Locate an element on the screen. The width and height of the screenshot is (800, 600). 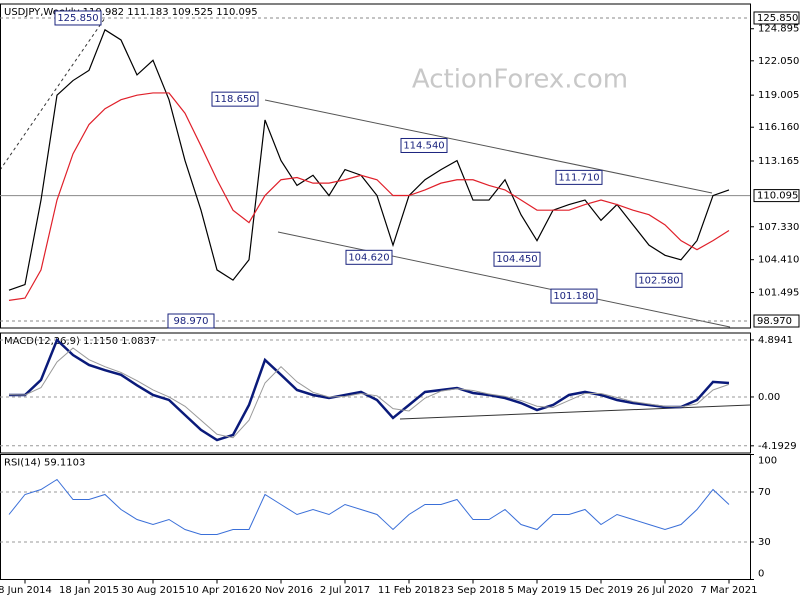
level-label: 110.095 is located at coordinates (777, 196).